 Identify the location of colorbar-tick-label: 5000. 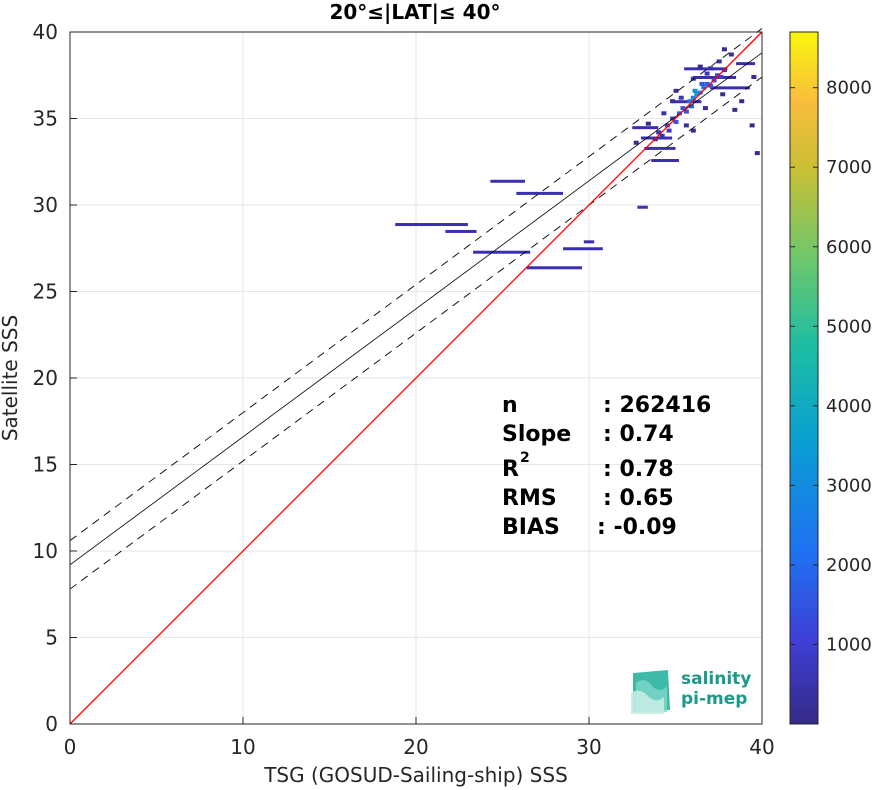
(849, 326).